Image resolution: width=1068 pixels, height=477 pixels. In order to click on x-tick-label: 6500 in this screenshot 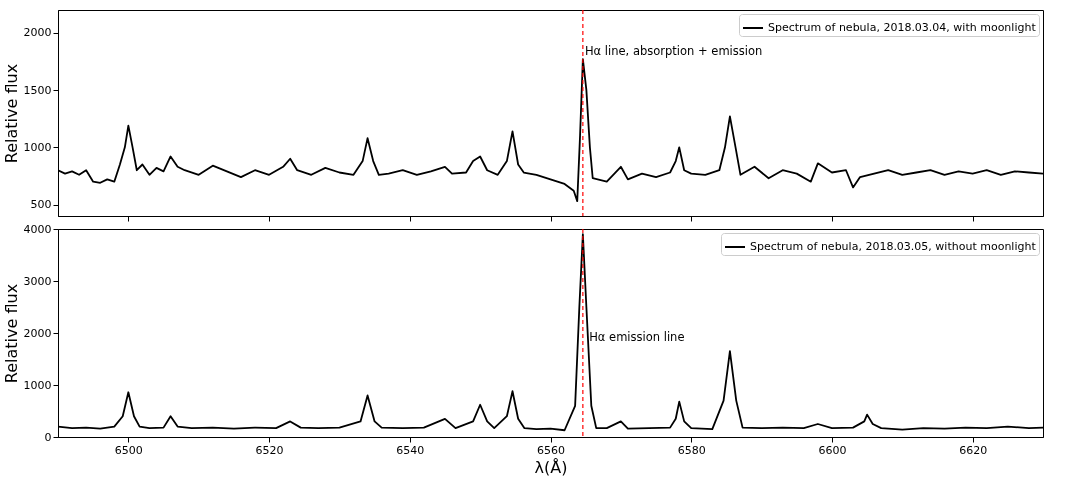, I will do `click(128, 450)`.